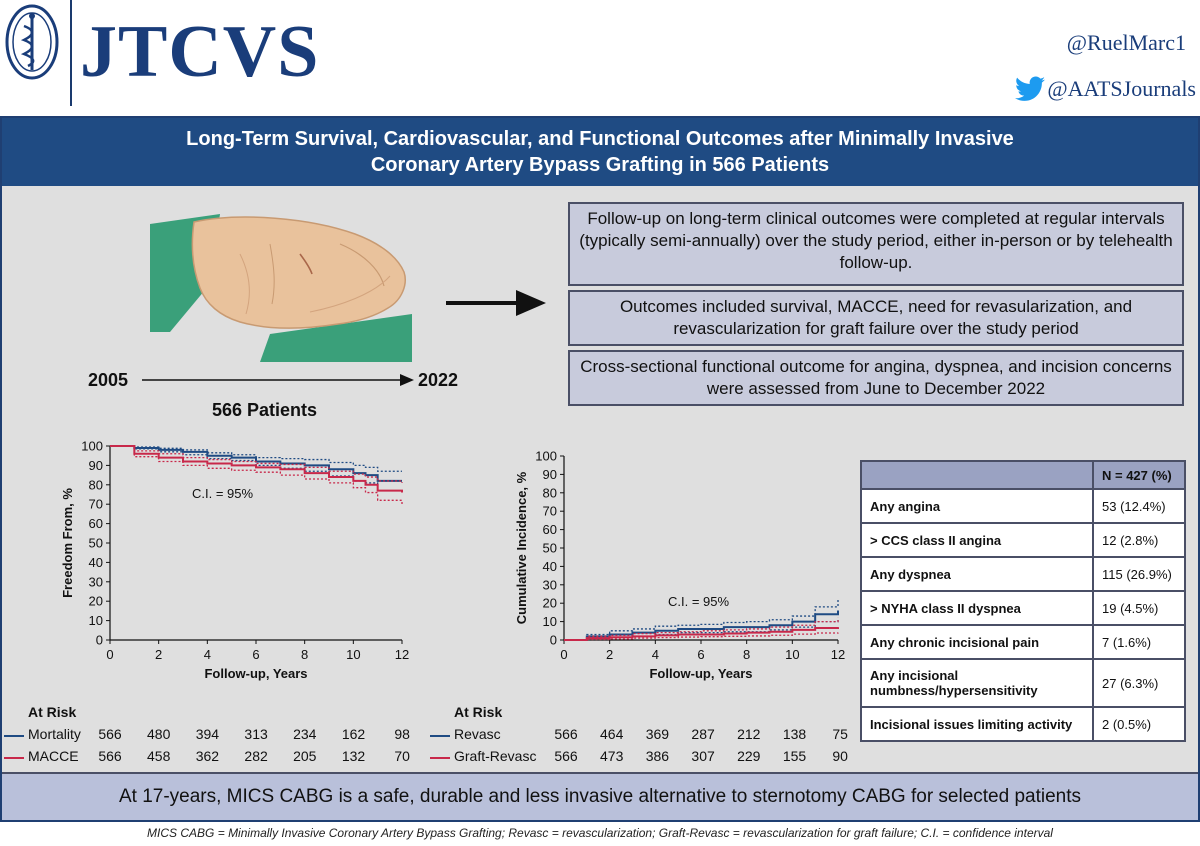  Describe the element at coordinates (794, 734) in the screenshot. I see `risk-count: 138` at that location.